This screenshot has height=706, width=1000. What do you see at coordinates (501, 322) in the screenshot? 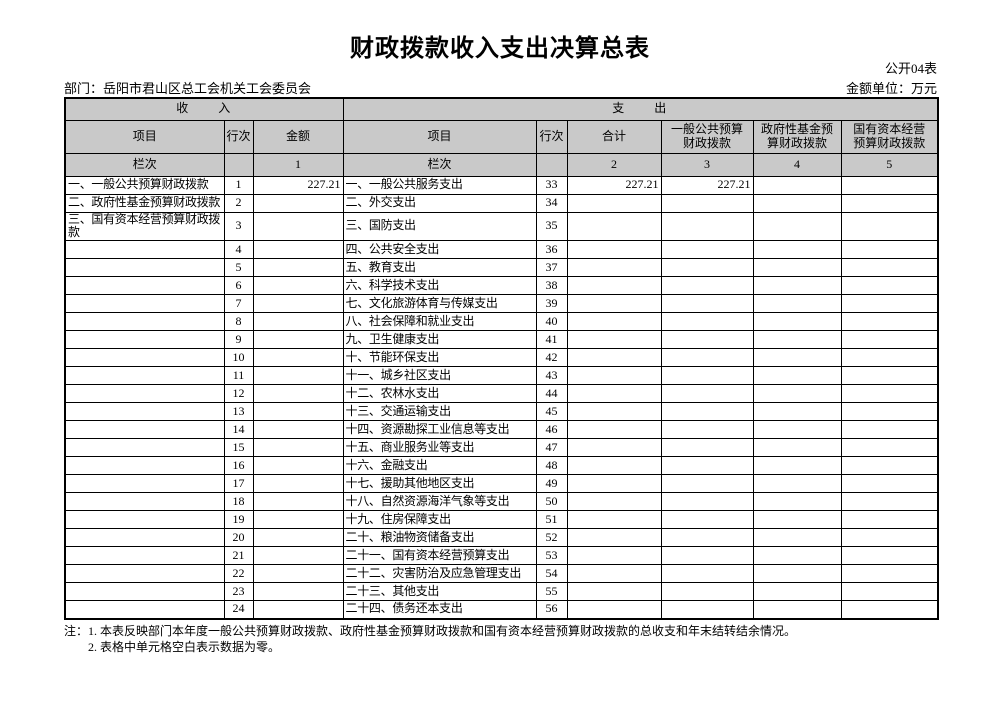
I see `table-row: 8 八、社会保障和就业支出 40` at bounding box center [501, 322].